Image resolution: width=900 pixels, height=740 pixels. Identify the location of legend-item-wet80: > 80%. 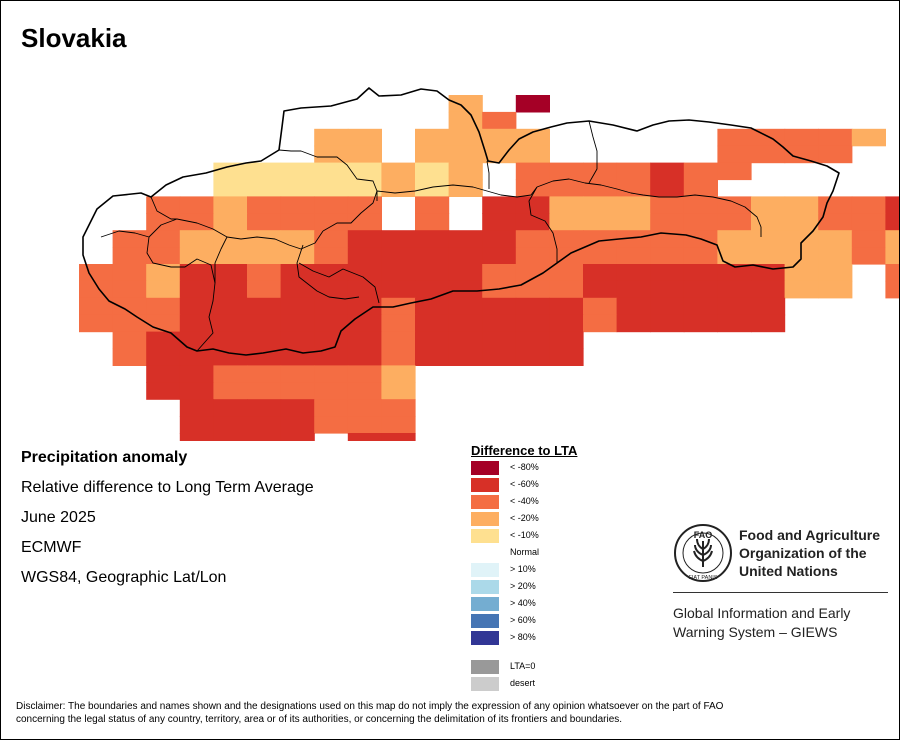
(531, 638).